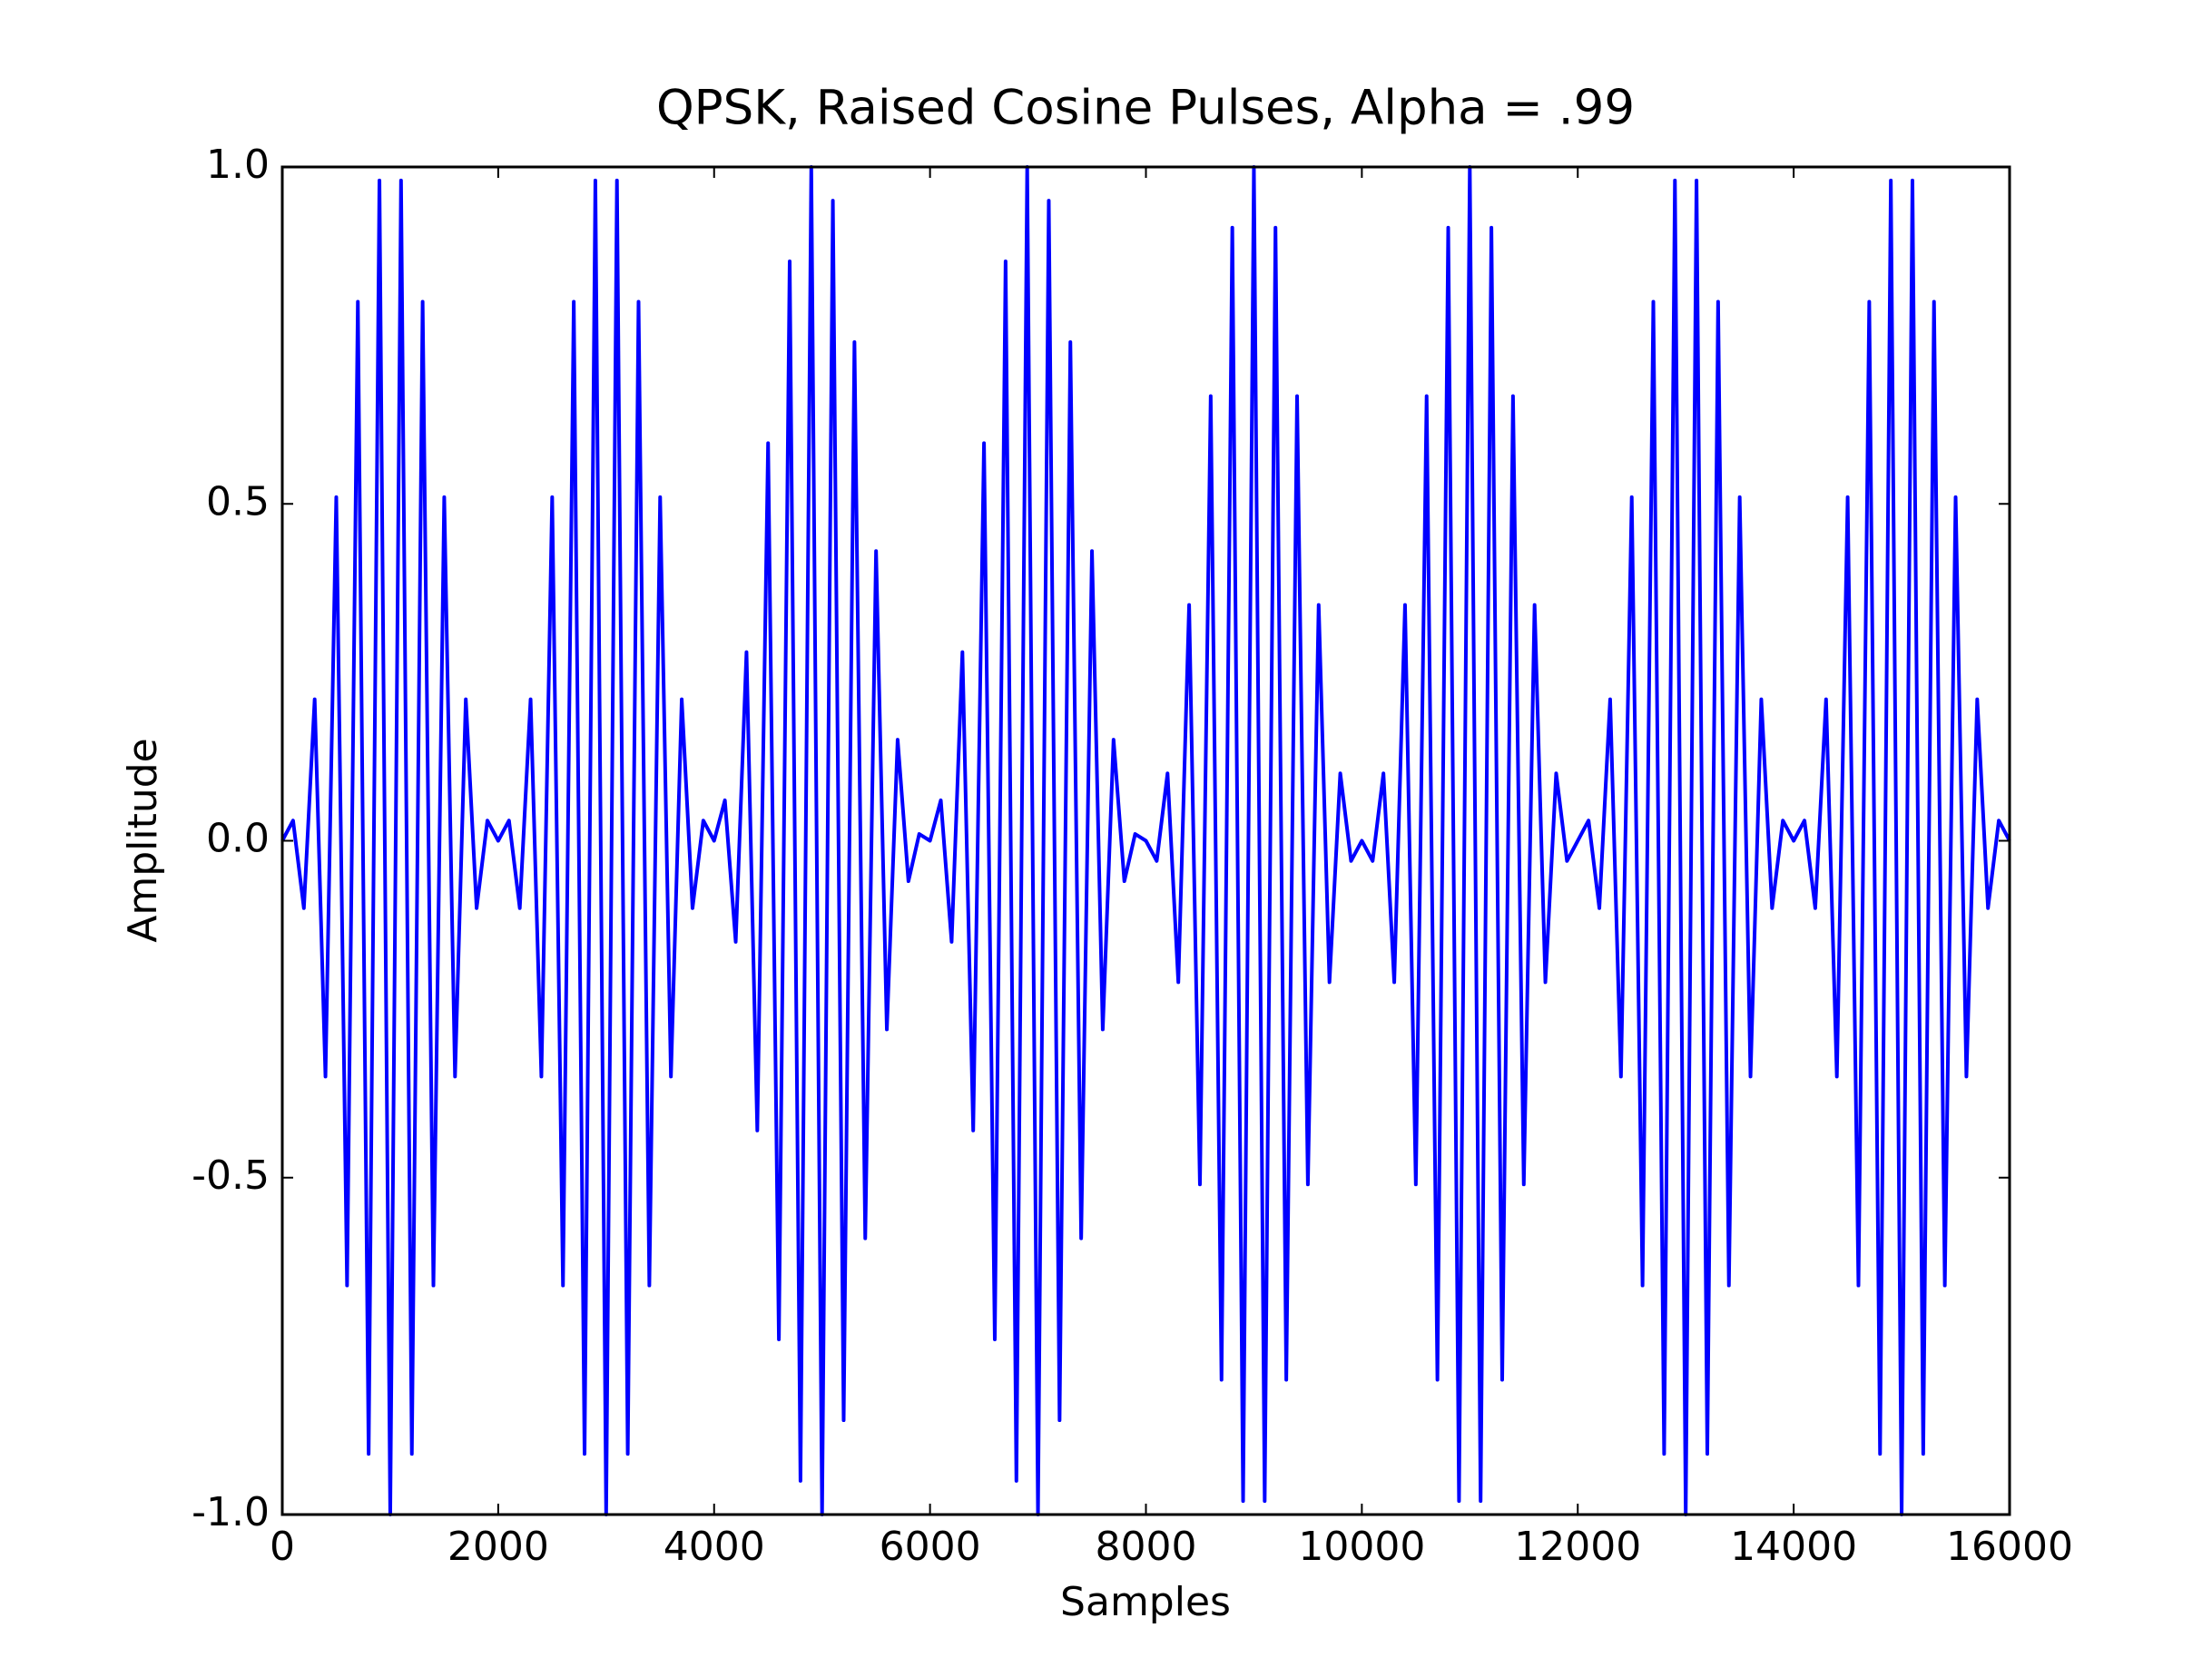 The image size is (2212, 1667). Describe the element at coordinates (282, 1547) in the screenshot. I see `x-tick-label: 0` at that location.